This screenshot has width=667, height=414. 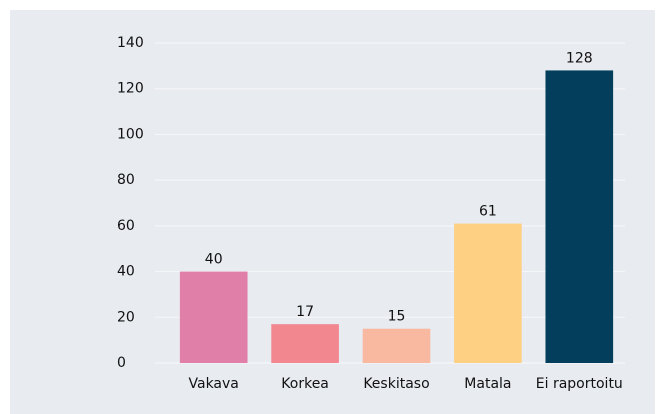 I want to click on value-label: 17, so click(x=305, y=312).